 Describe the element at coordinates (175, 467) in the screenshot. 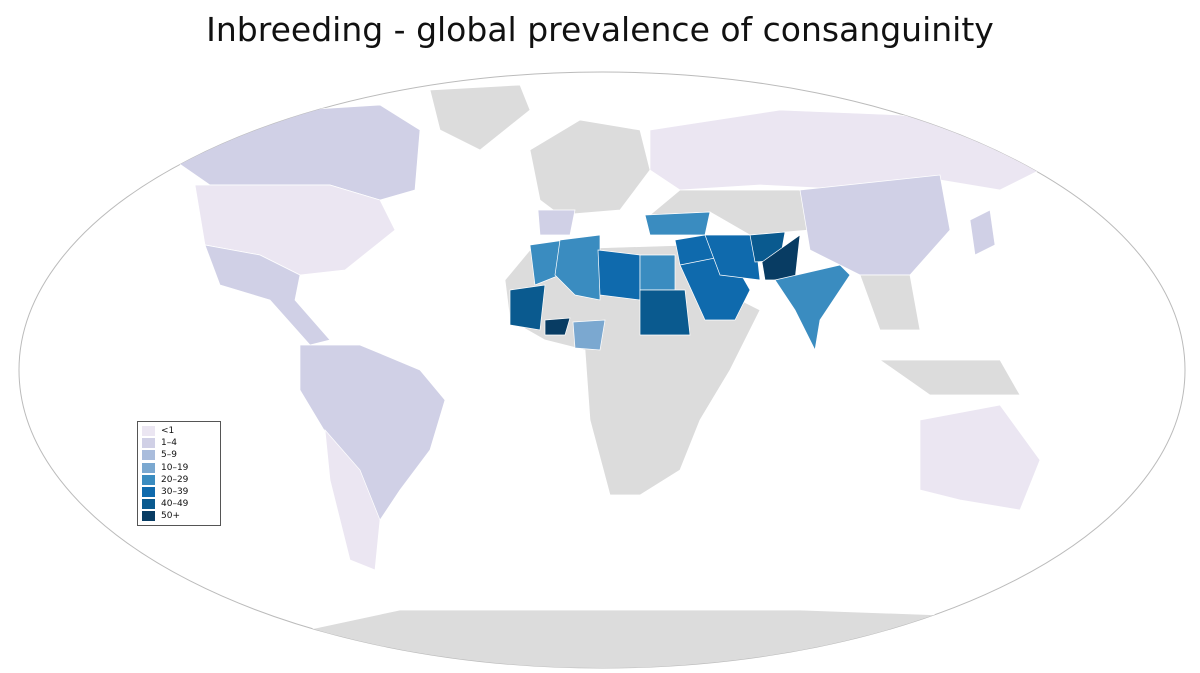

I see `legend-label: 10–19` at that location.